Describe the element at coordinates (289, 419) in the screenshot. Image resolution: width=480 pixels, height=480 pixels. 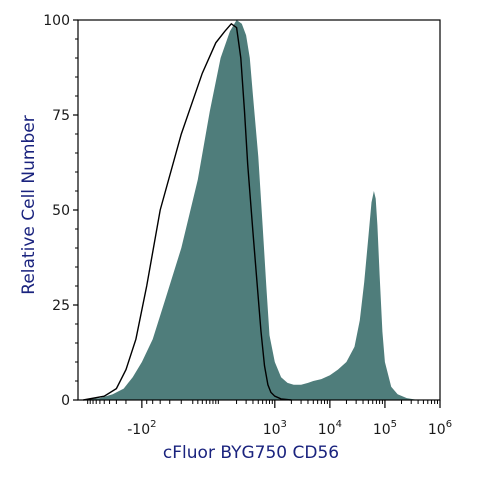
I see `x-axis-ticks: -102 10³ 10⁴ 10⁵ 10⁶` at that location.